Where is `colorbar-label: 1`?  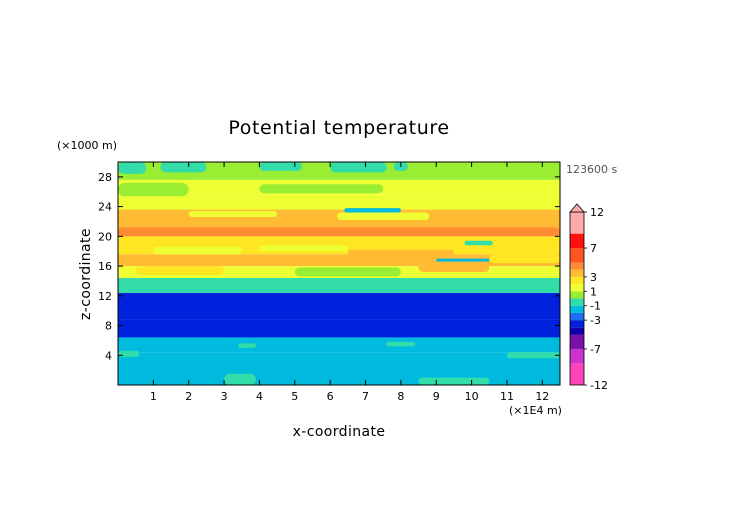 colorbar-label: 1 is located at coordinates (593, 291).